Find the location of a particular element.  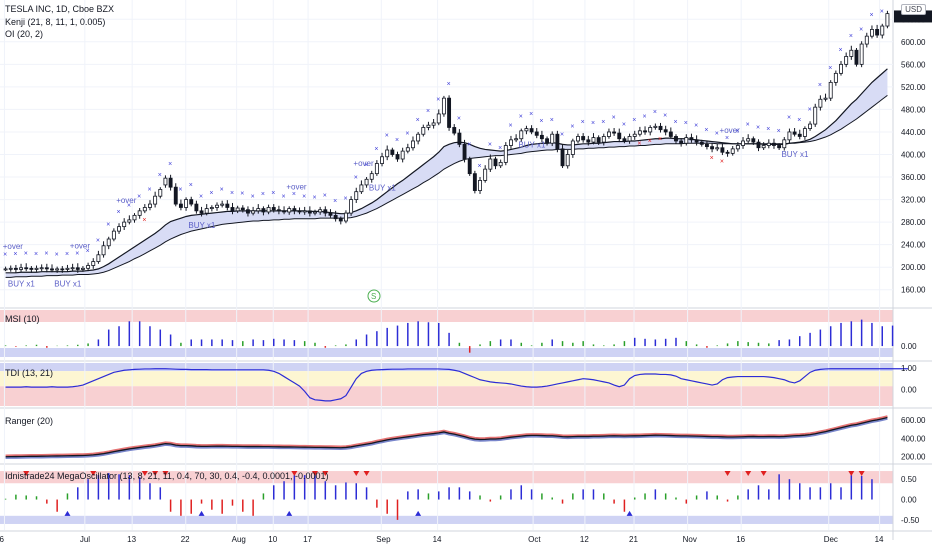

time-tick-label: 16 is located at coordinates (740, 539).